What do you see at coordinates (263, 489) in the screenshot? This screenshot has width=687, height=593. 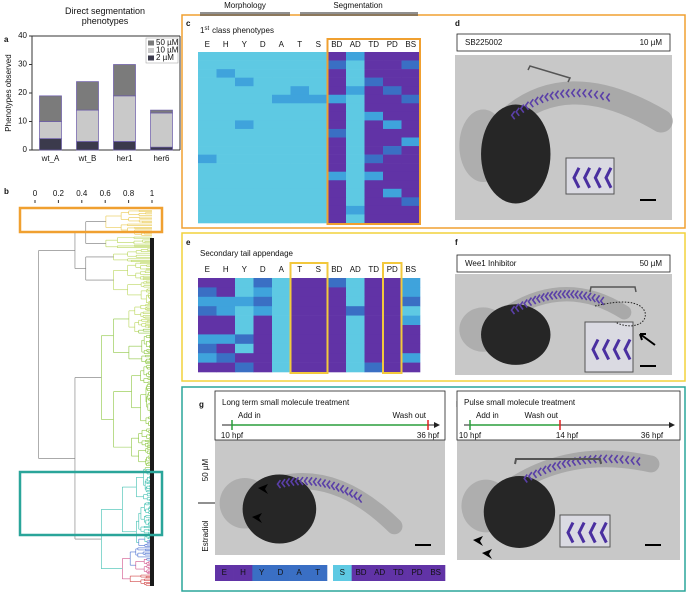 I see `arrowhead` at bounding box center [263, 489].